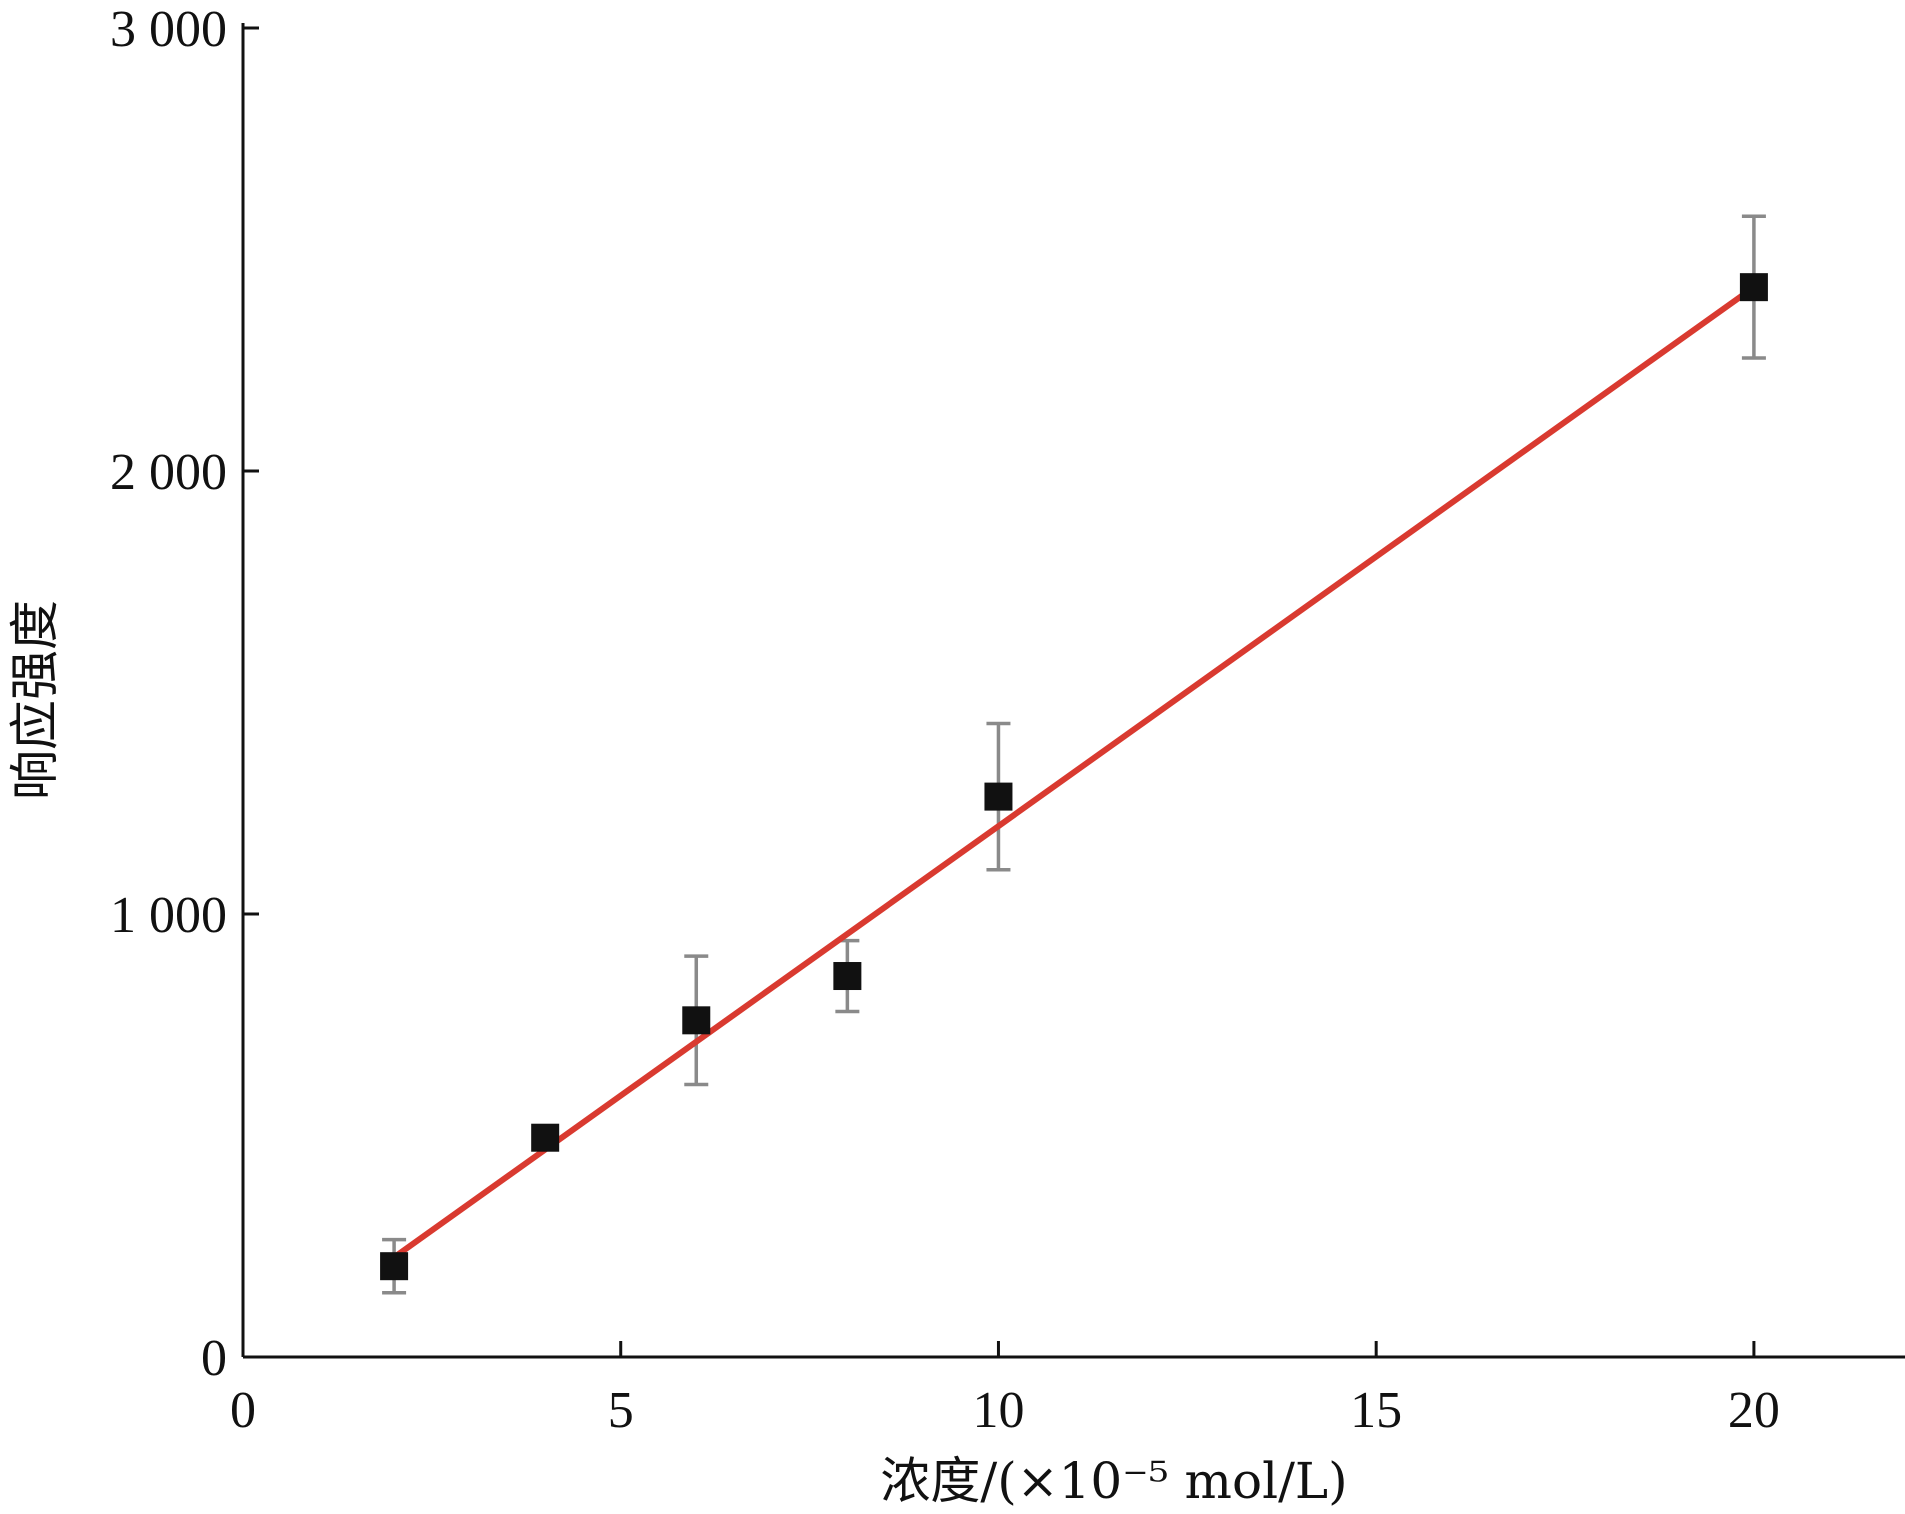 This screenshot has height=1514, width=1905. Describe the element at coordinates (1376, 1410) in the screenshot. I see `x-tick-label: 15` at that location.